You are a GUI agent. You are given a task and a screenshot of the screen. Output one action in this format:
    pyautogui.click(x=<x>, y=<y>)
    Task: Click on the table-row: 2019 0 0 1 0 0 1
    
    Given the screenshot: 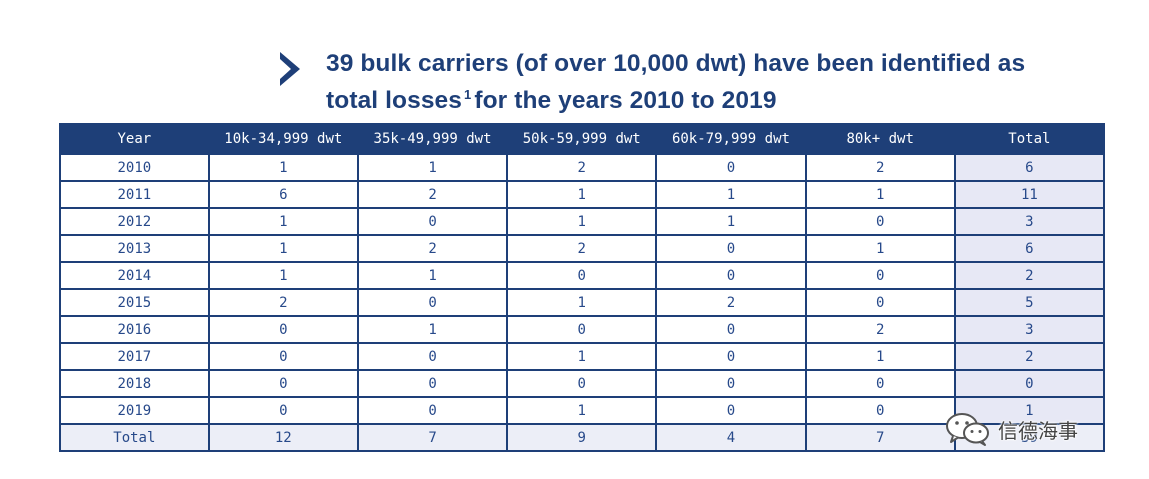 What is the action you would take?
    pyautogui.click(x=582, y=410)
    